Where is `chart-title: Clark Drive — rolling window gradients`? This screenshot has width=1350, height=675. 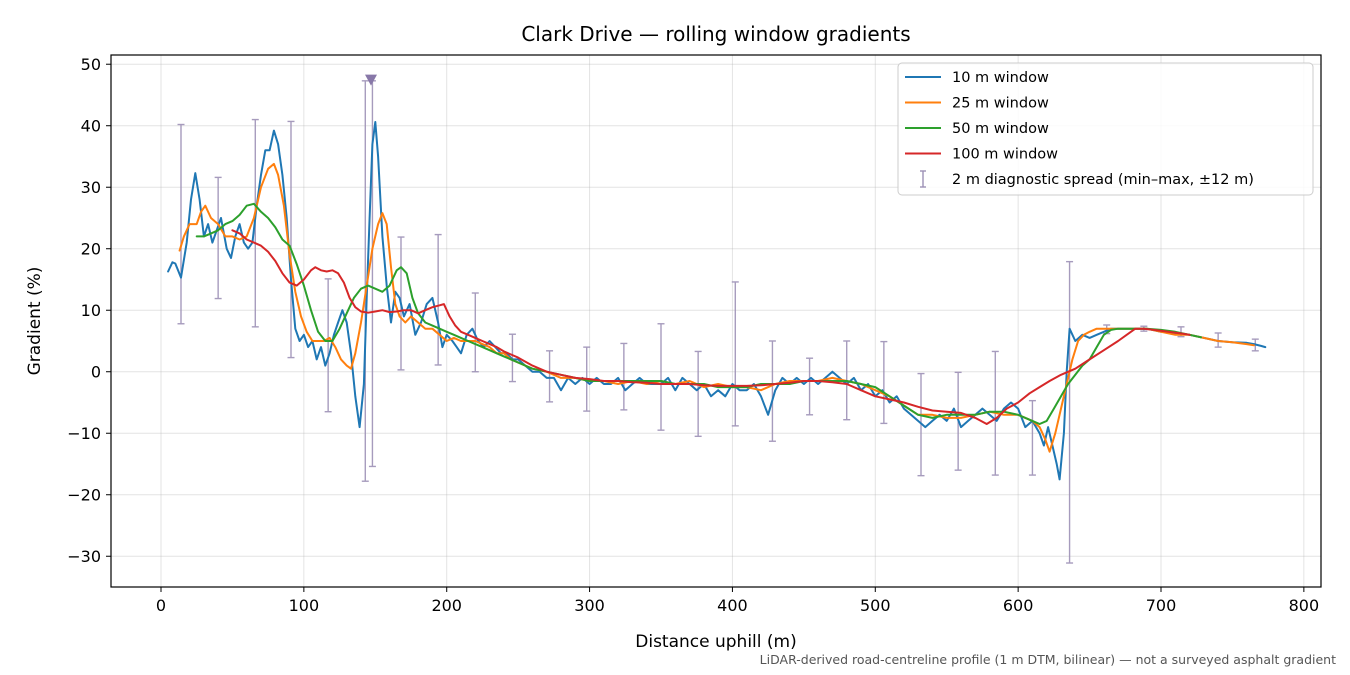
chart-title: Clark Drive — rolling window gradients is located at coordinates (715, 34).